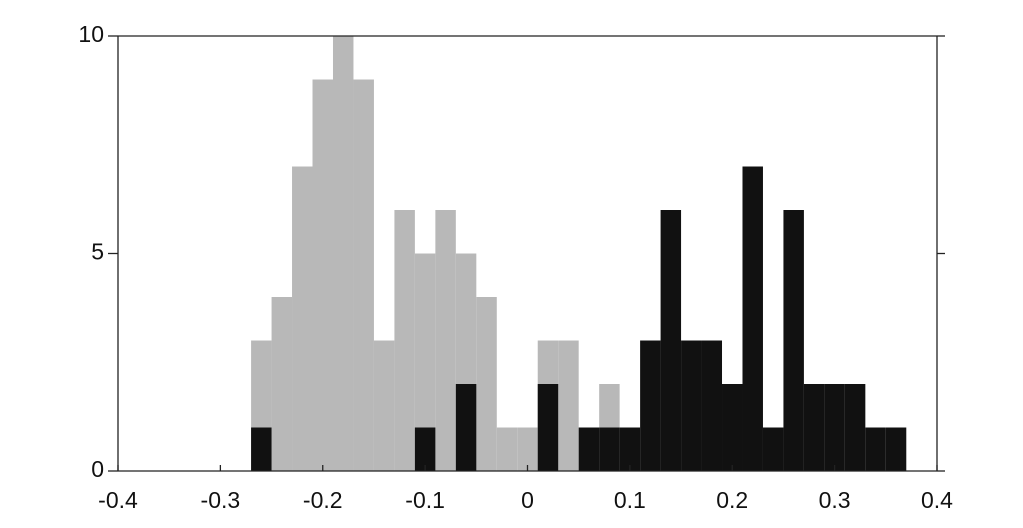 The height and width of the screenshot is (528, 1023). I want to click on x-tick-label: -0.4, so click(118, 500).